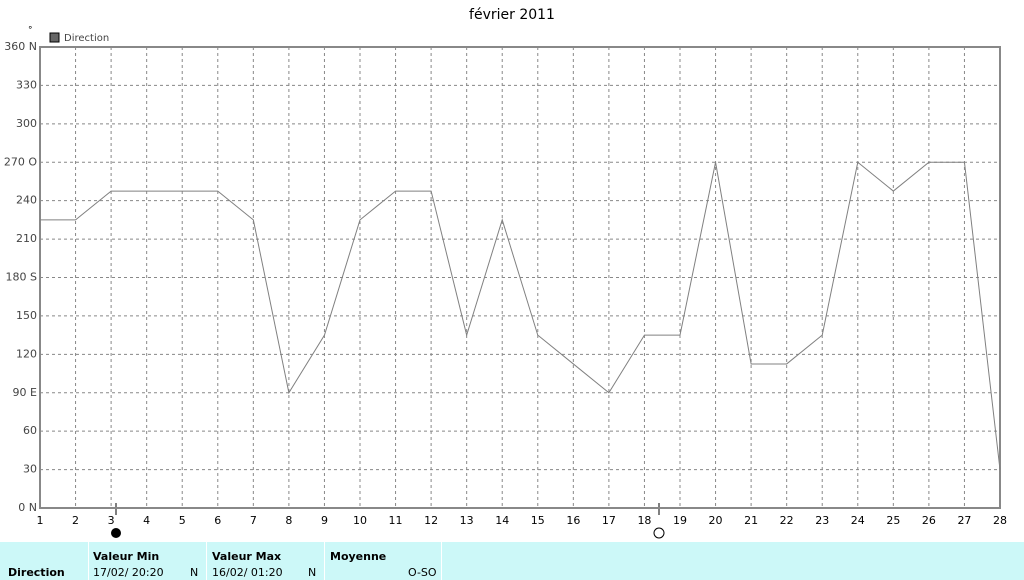 Image resolution: width=1024 pixels, height=580 pixels. I want to click on x-tick-label: 5, so click(182, 520).